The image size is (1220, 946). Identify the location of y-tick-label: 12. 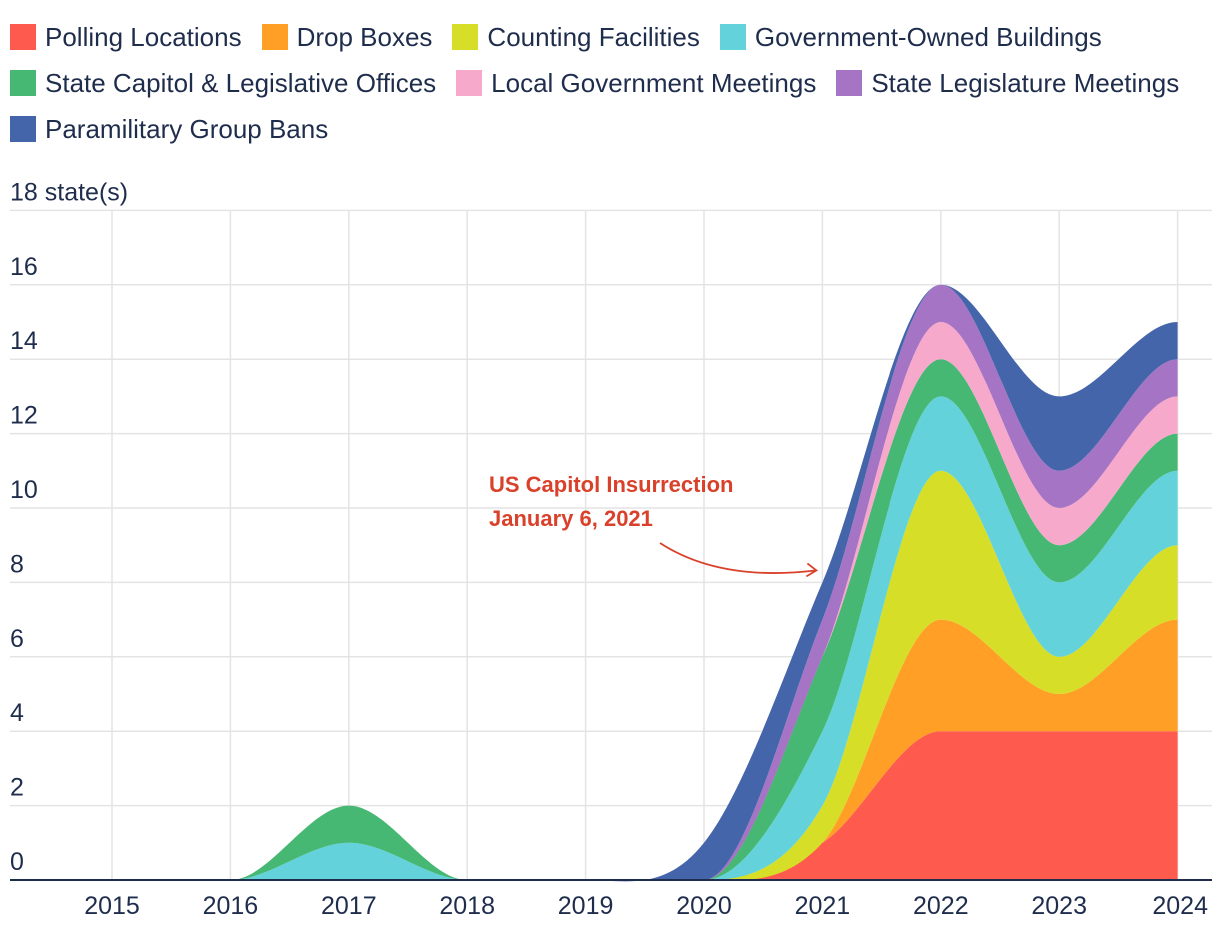
(24, 416).